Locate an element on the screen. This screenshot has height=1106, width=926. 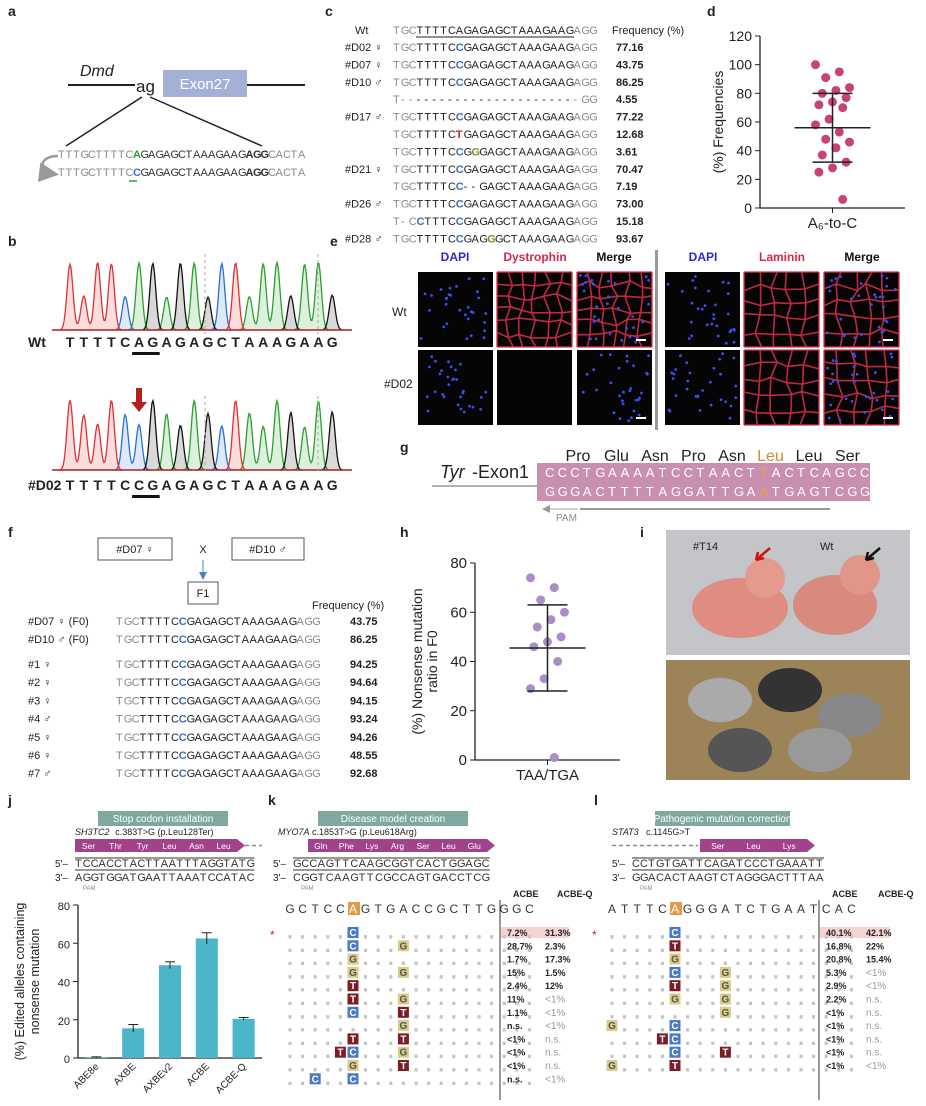
y-tick-label: 60 is located at coordinates (458, 612).